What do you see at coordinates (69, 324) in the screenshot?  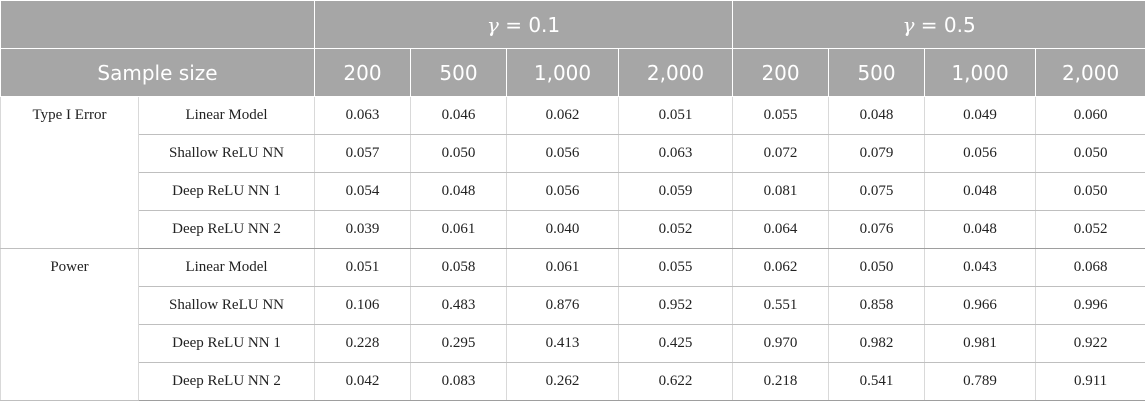 I see `group-label: Power` at bounding box center [69, 324].